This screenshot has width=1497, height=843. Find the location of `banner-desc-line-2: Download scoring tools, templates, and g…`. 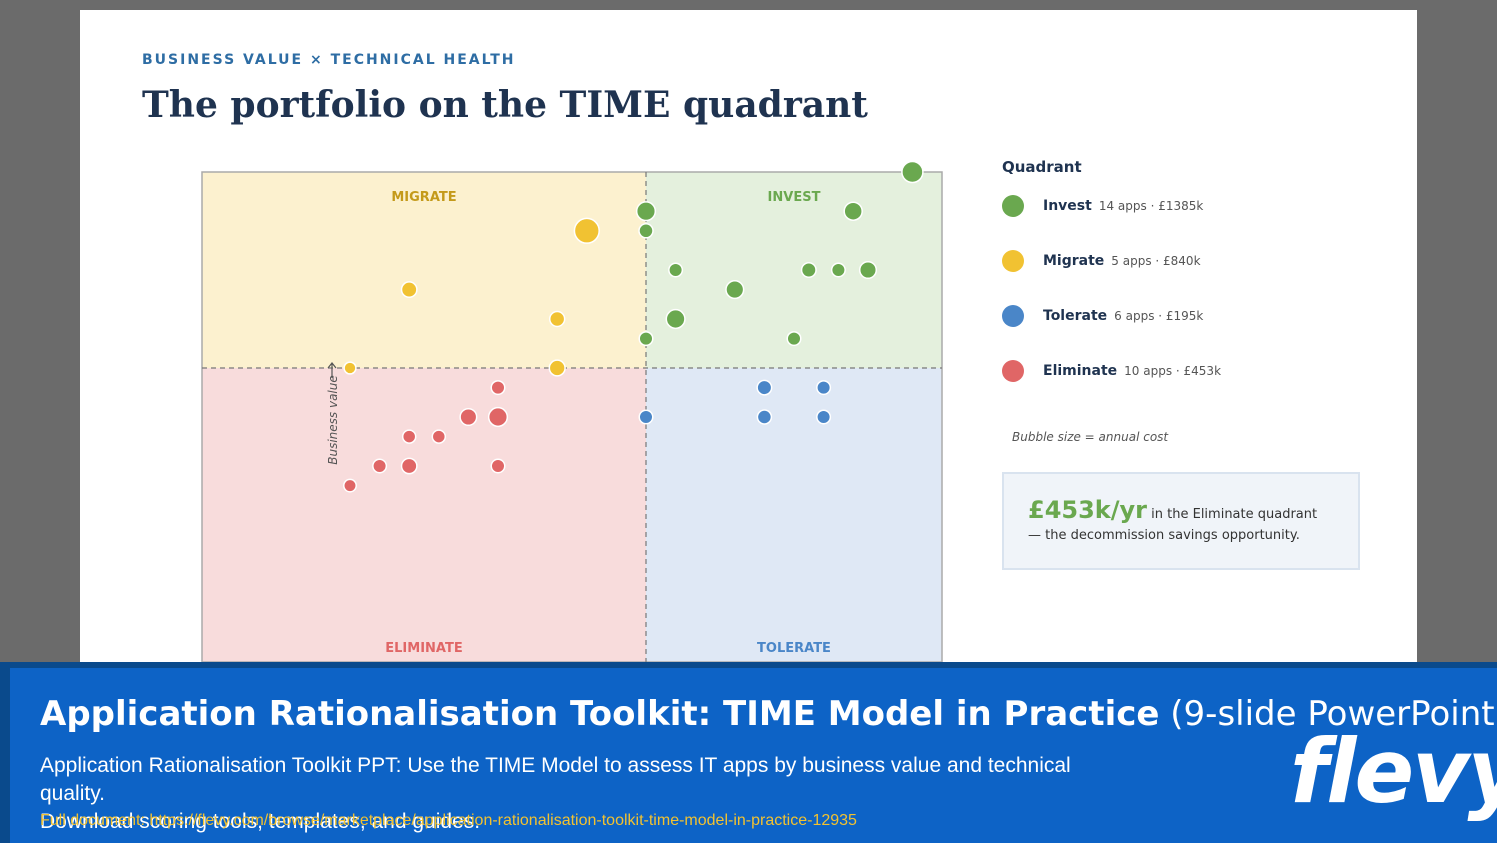

banner-desc-line-2: Download scoring tools, templates, and g… is located at coordinates (260, 821).